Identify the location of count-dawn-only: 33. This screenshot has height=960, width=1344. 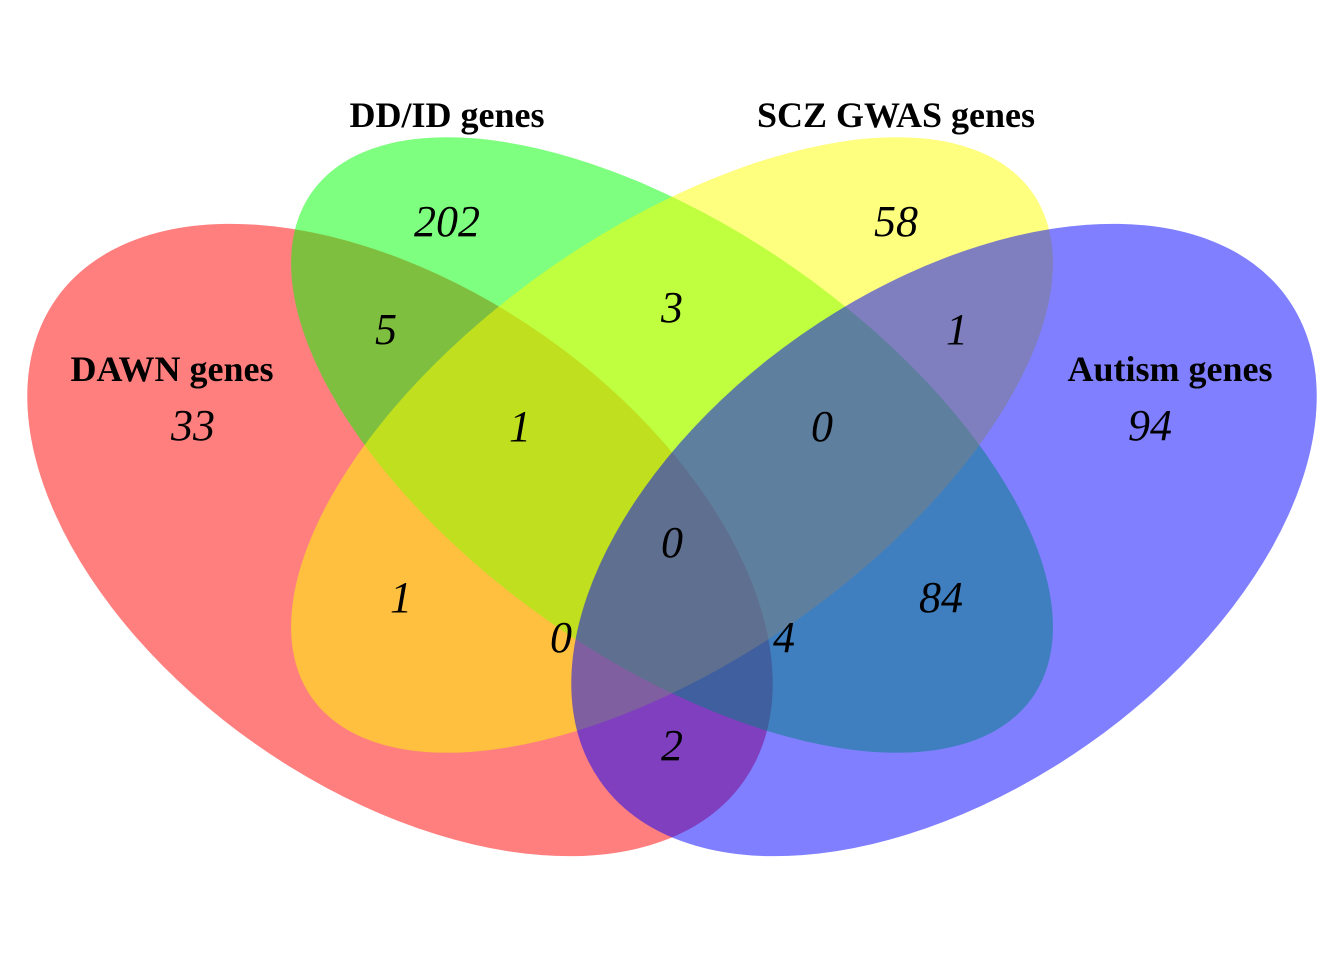
(192, 425).